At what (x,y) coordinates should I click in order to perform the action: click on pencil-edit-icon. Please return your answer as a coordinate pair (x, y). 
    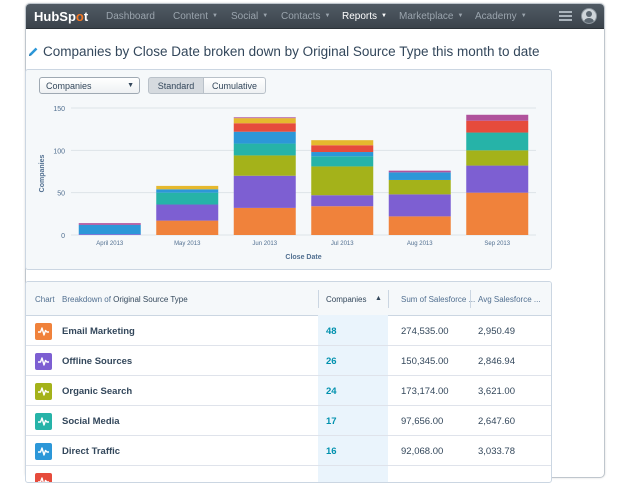
    Looking at the image, I should click on (33, 52).